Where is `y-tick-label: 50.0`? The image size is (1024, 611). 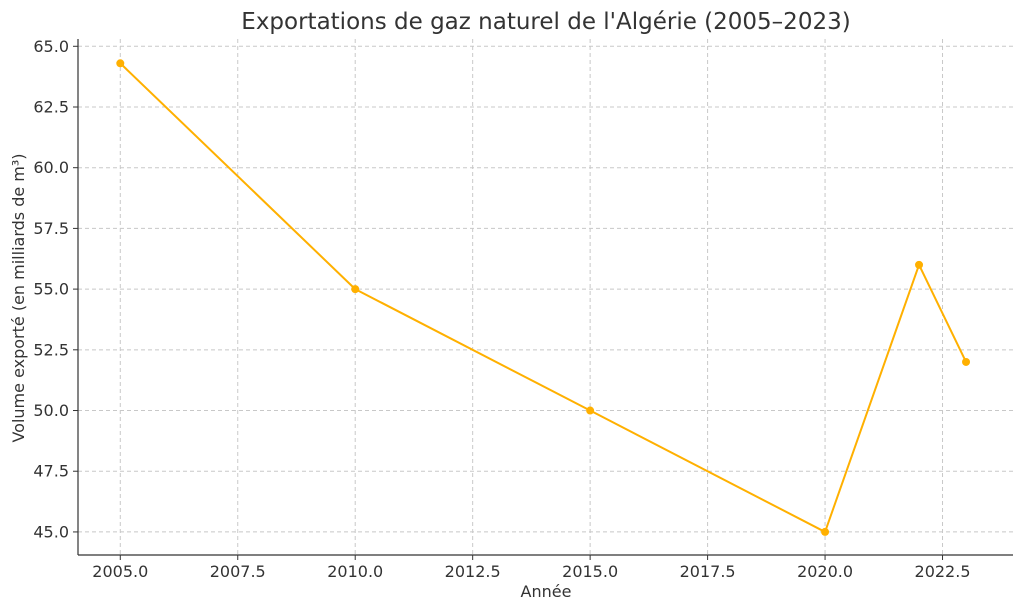 y-tick-label: 50.0 is located at coordinates (51, 410).